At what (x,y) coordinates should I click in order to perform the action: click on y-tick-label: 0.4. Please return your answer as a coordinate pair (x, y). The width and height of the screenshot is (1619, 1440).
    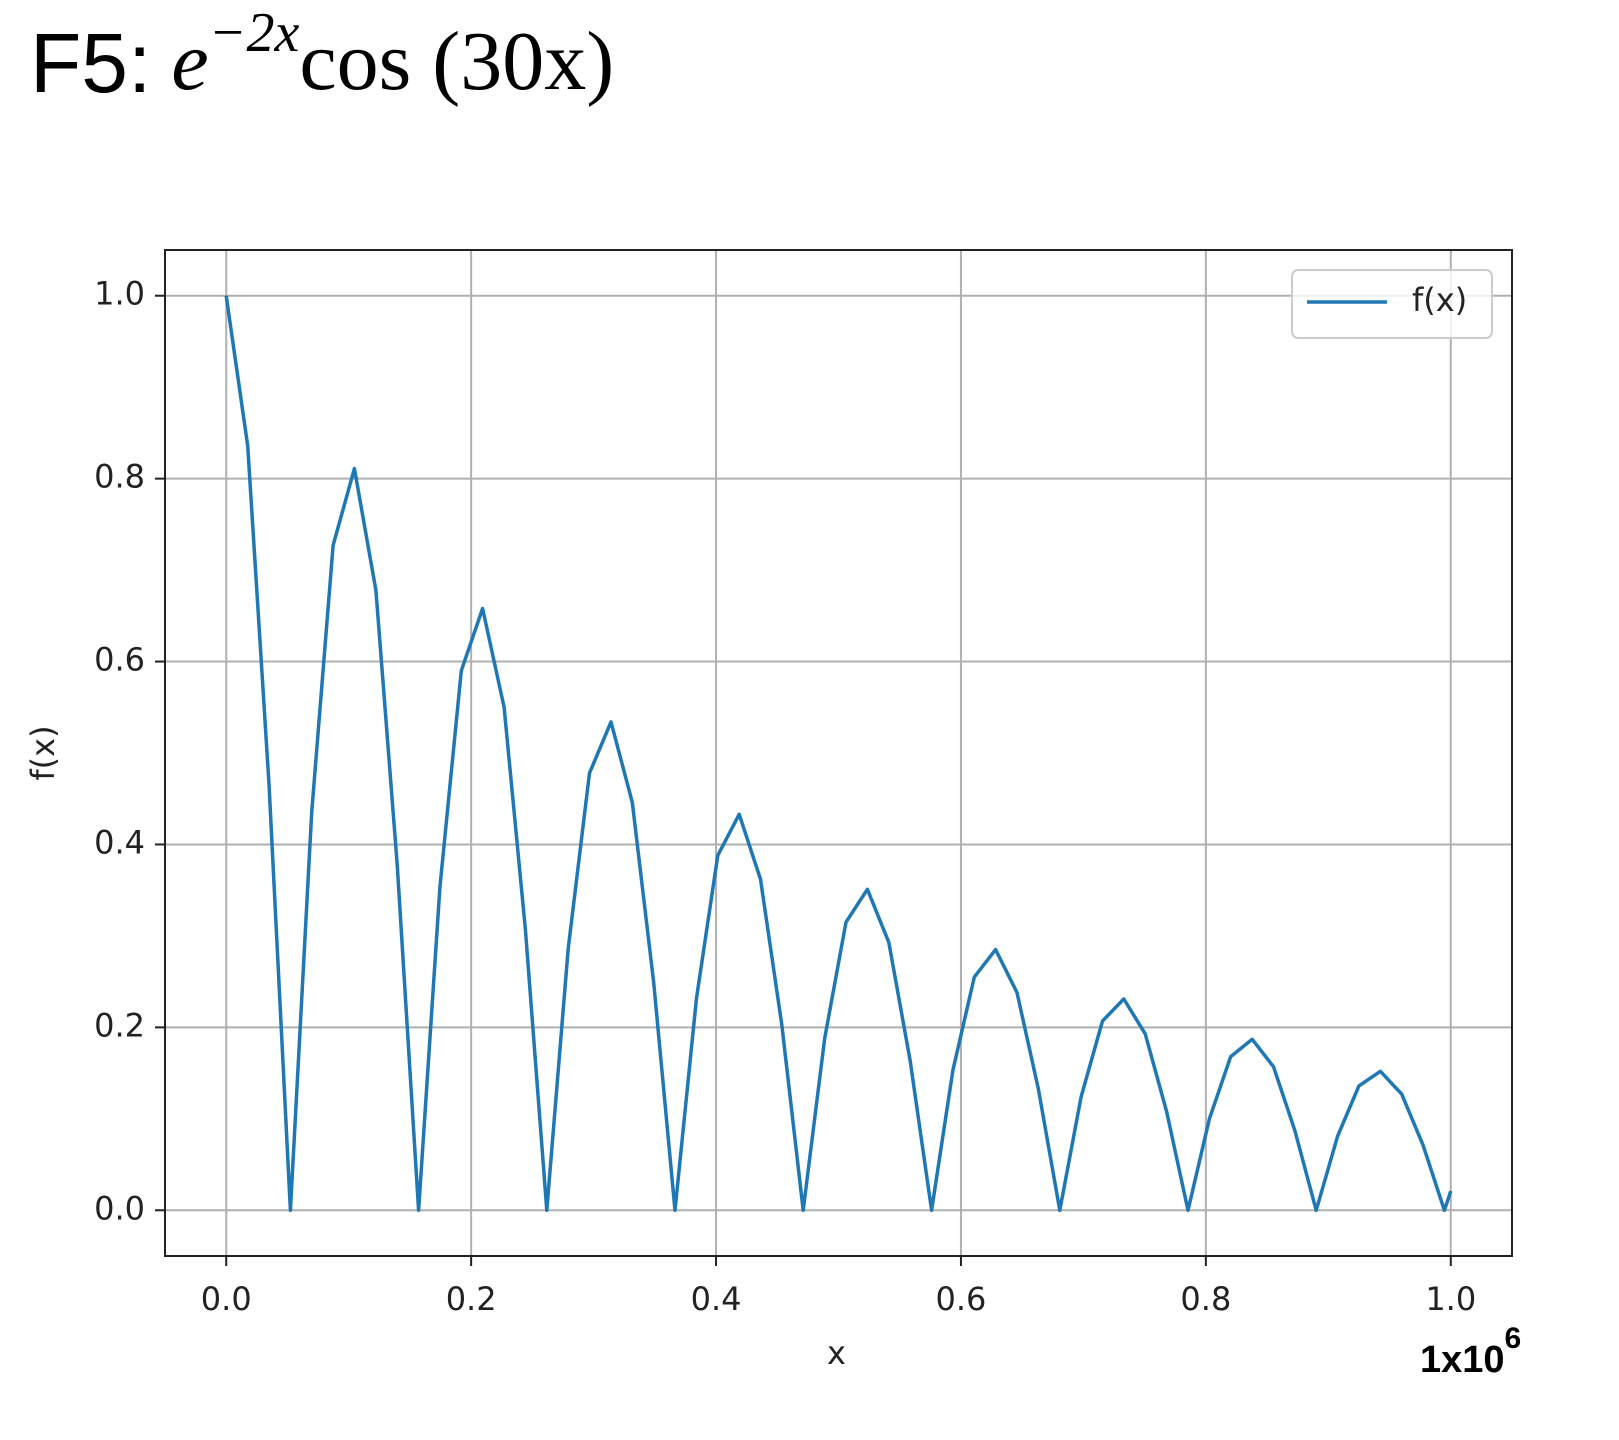
    Looking at the image, I should click on (119, 842).